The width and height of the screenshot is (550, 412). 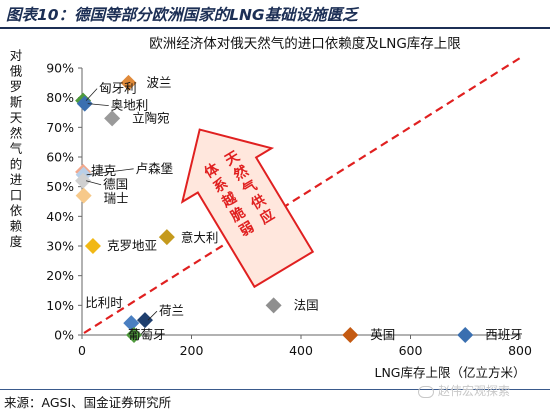 I want to click on y-tick-label: 80%, so click(x=60, y=97).